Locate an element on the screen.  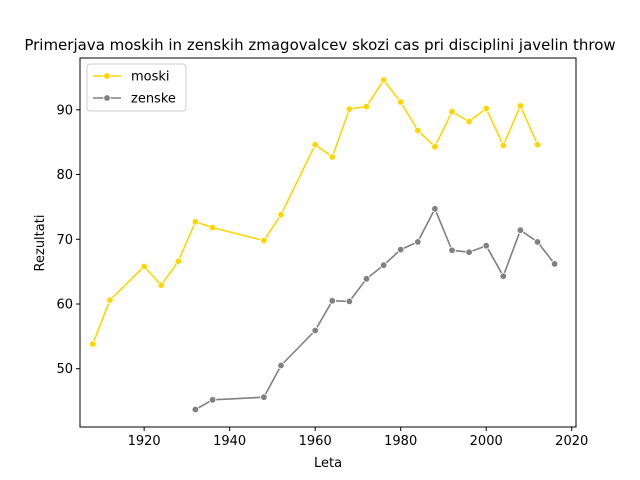
y-tick-label: 80 is located at coordinates (64, 175).